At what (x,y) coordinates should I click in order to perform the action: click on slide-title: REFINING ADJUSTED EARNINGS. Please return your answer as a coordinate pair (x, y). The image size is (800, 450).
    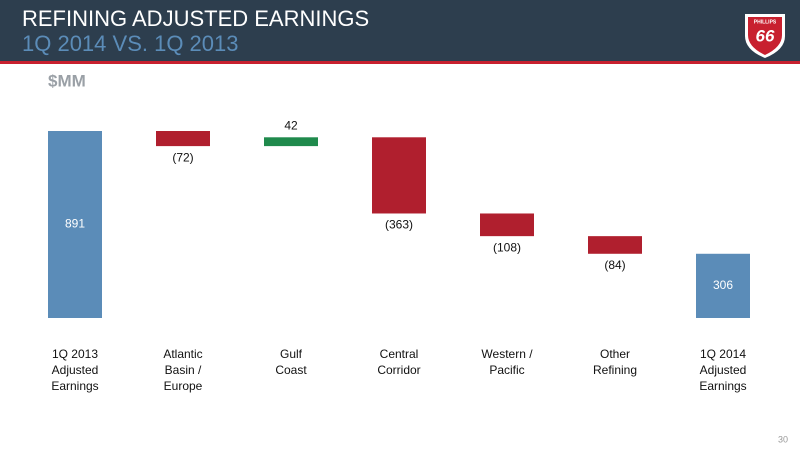
    Looking at the image, I should click on (195, 18).